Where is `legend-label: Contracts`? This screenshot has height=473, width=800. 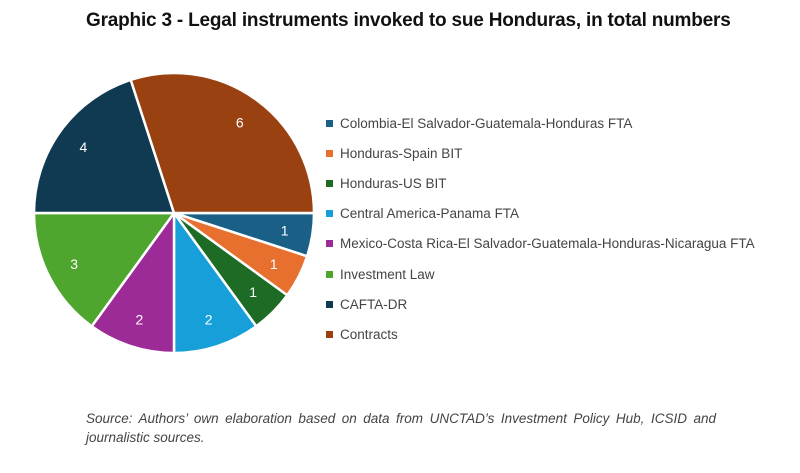 legend-label: Contracts is located at coordinates (369, 334).